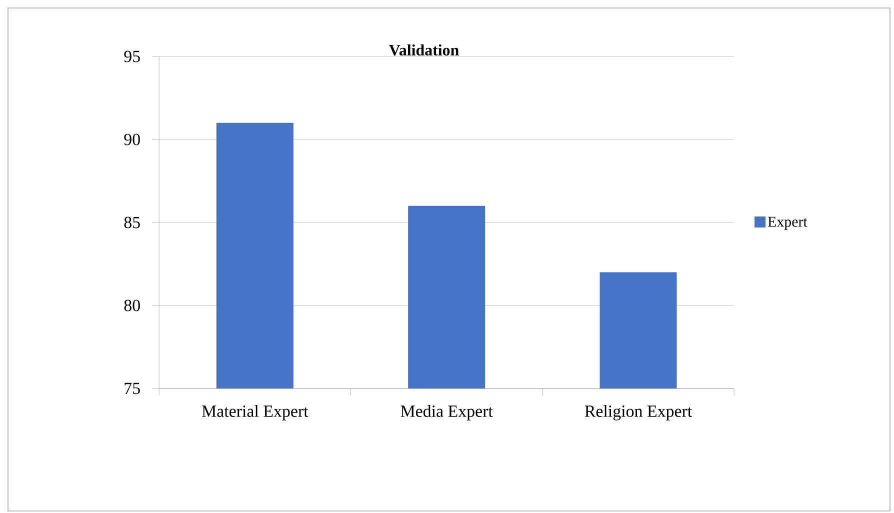 This screenshot has height=513, width=894. I want to click on y-tick-label: 85, so click(132, 222).